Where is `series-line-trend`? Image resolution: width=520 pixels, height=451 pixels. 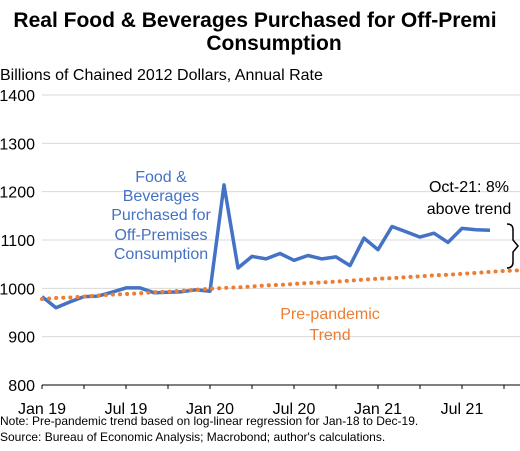 series-line-trend is located at coordinates (280, 284).